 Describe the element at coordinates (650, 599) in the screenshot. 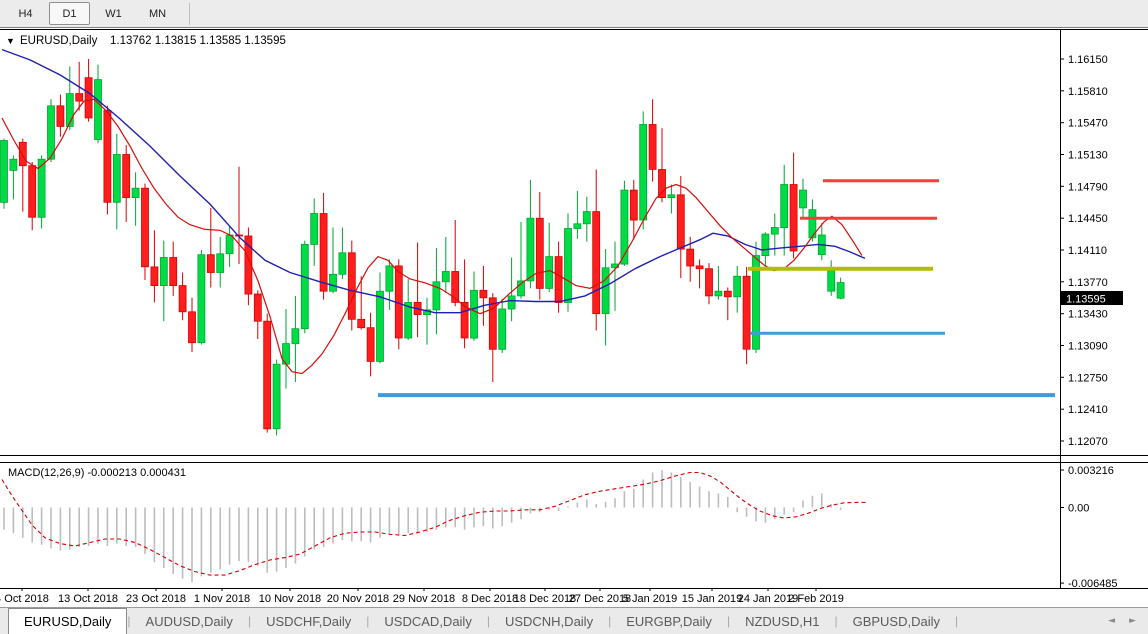

I see `date-axis-label: 5 Jan 2019` at that location.